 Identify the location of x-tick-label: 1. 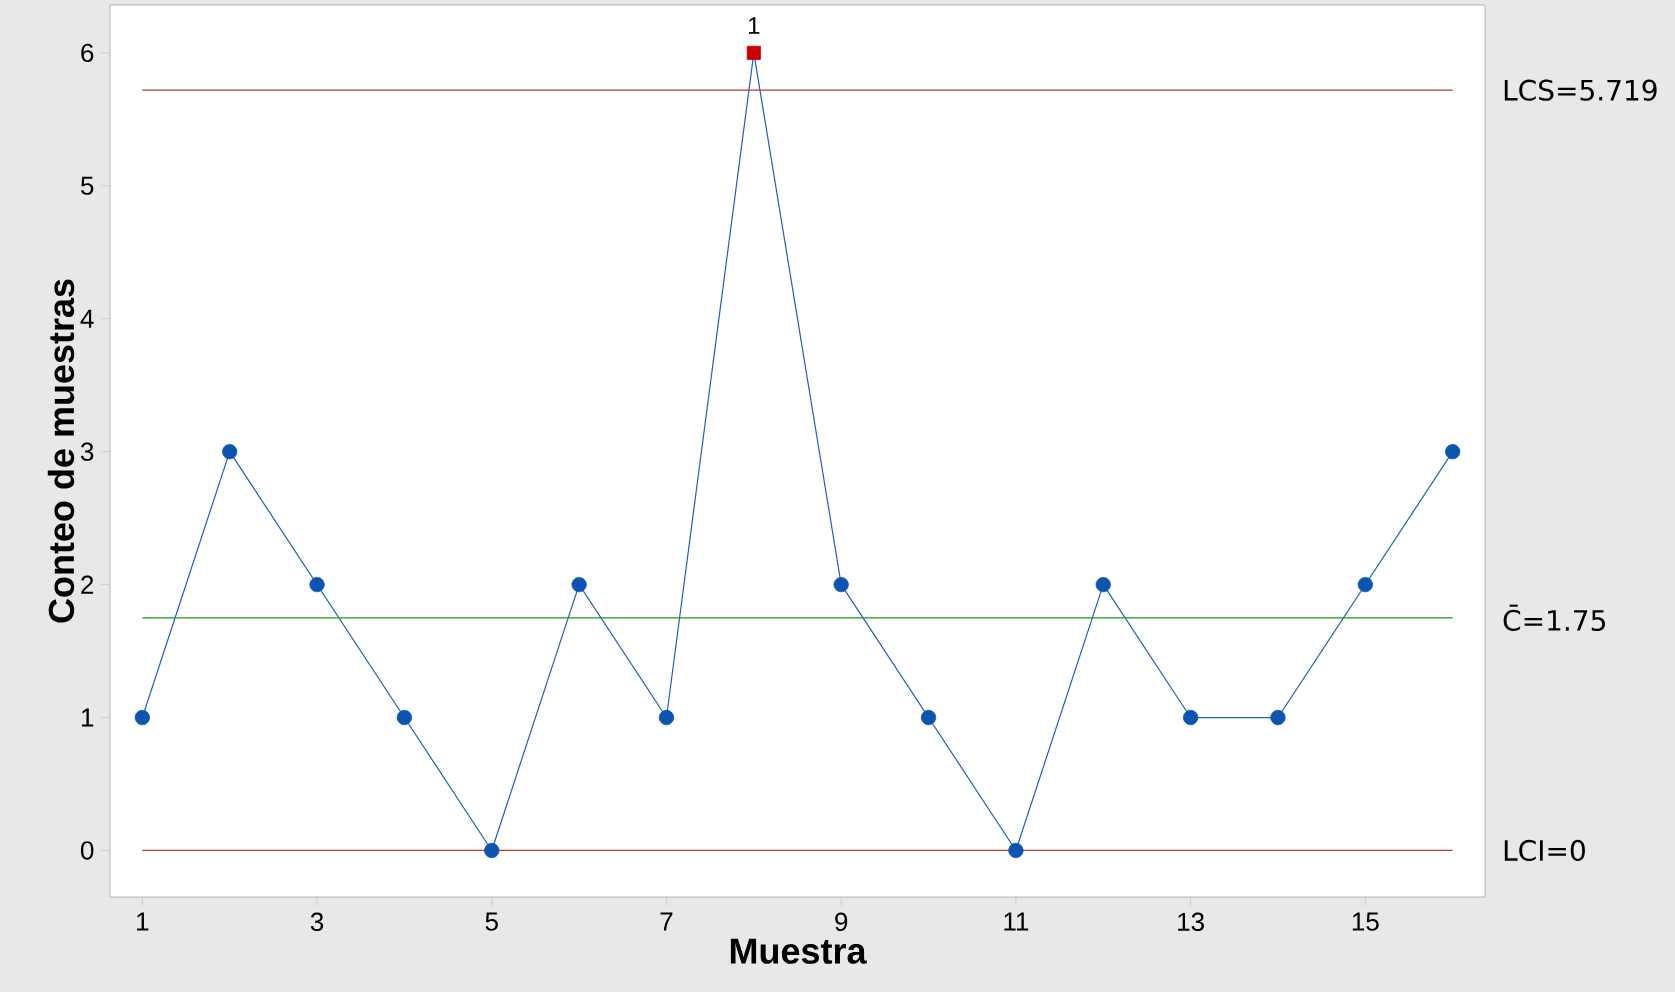
(143, 921).